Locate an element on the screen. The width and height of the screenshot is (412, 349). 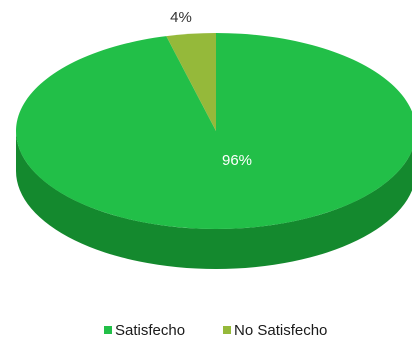
data-label-no-satisfecho: 4% is located at coordinates (181, 17).